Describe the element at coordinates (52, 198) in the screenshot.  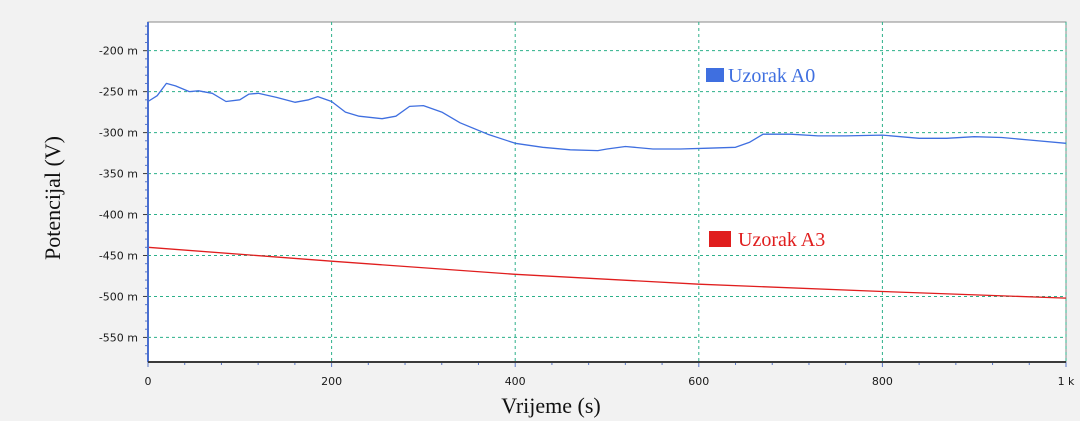
I see `y-axis-title: Potencijal (V)` at that location.